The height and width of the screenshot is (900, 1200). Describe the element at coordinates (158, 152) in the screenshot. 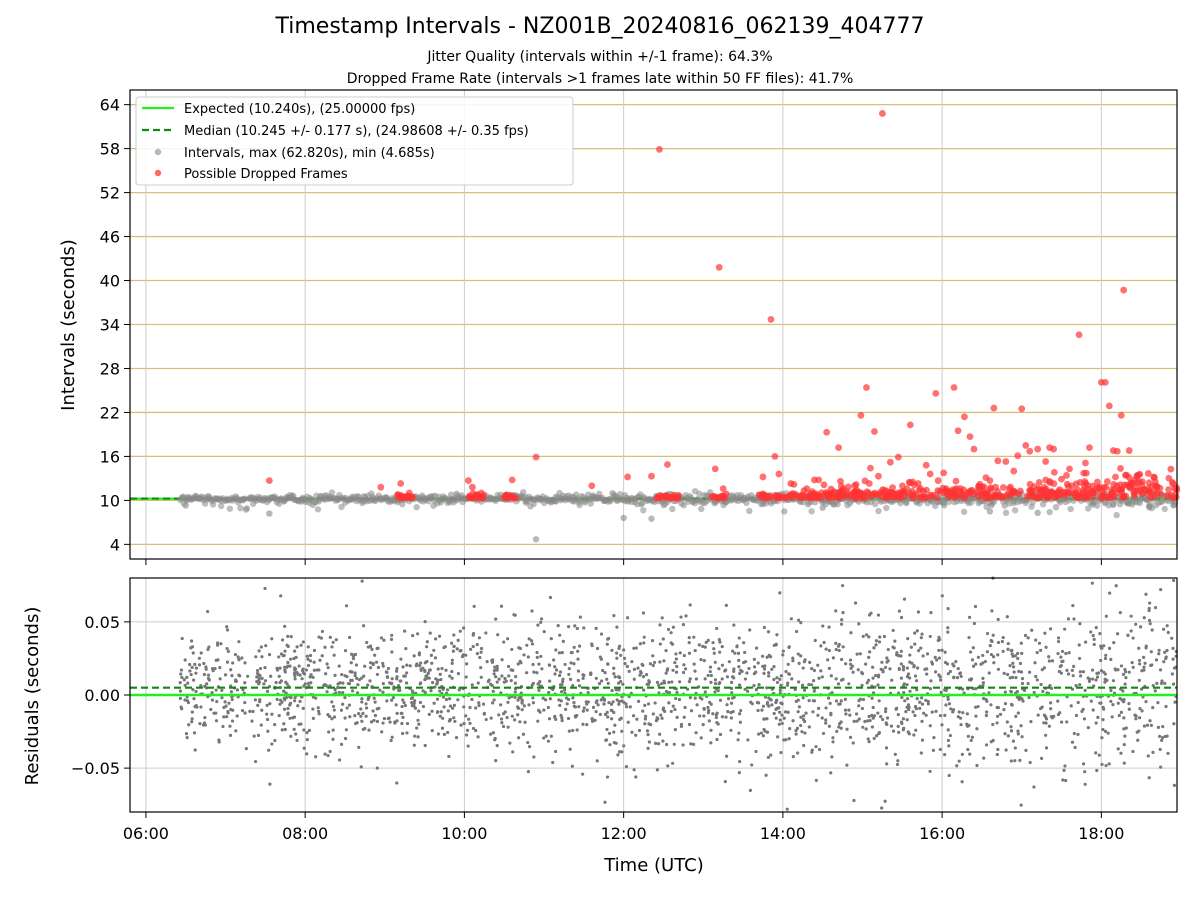

I see `legend-intervals-swatch` at that location.